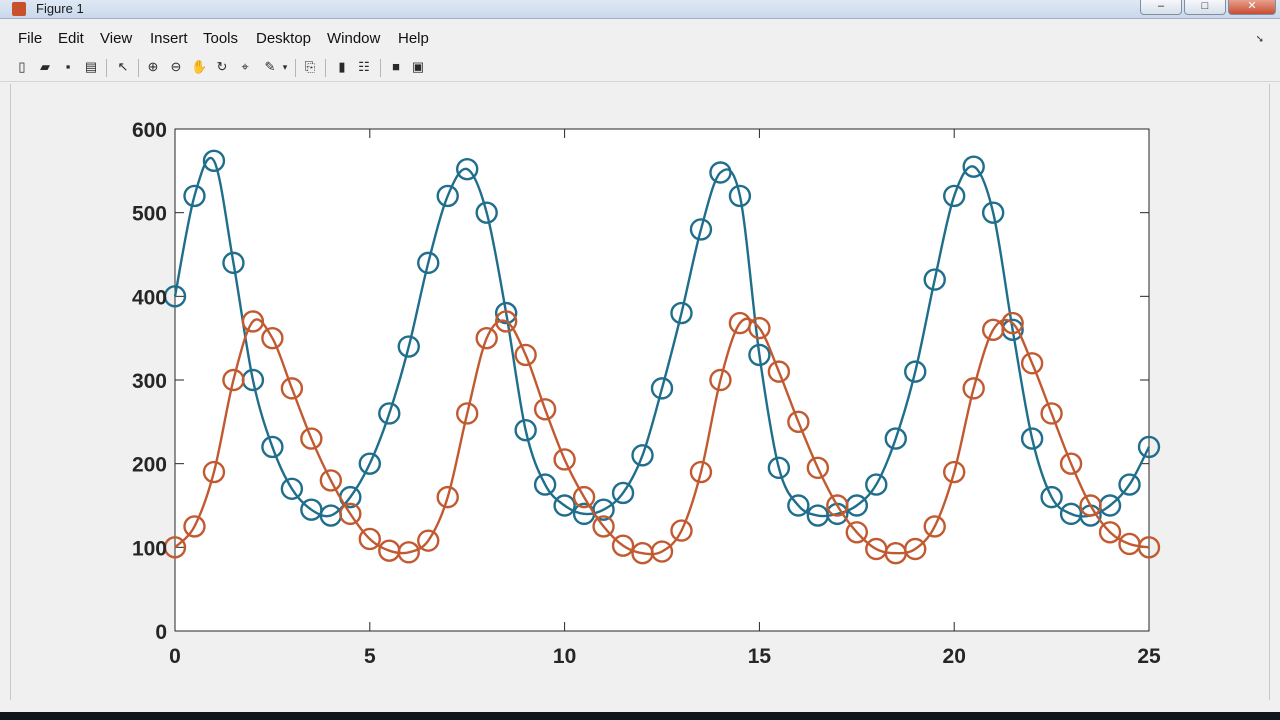 The image size is (1280, 720). I want to click on x-tick-label: 25, so click(1149, 656).